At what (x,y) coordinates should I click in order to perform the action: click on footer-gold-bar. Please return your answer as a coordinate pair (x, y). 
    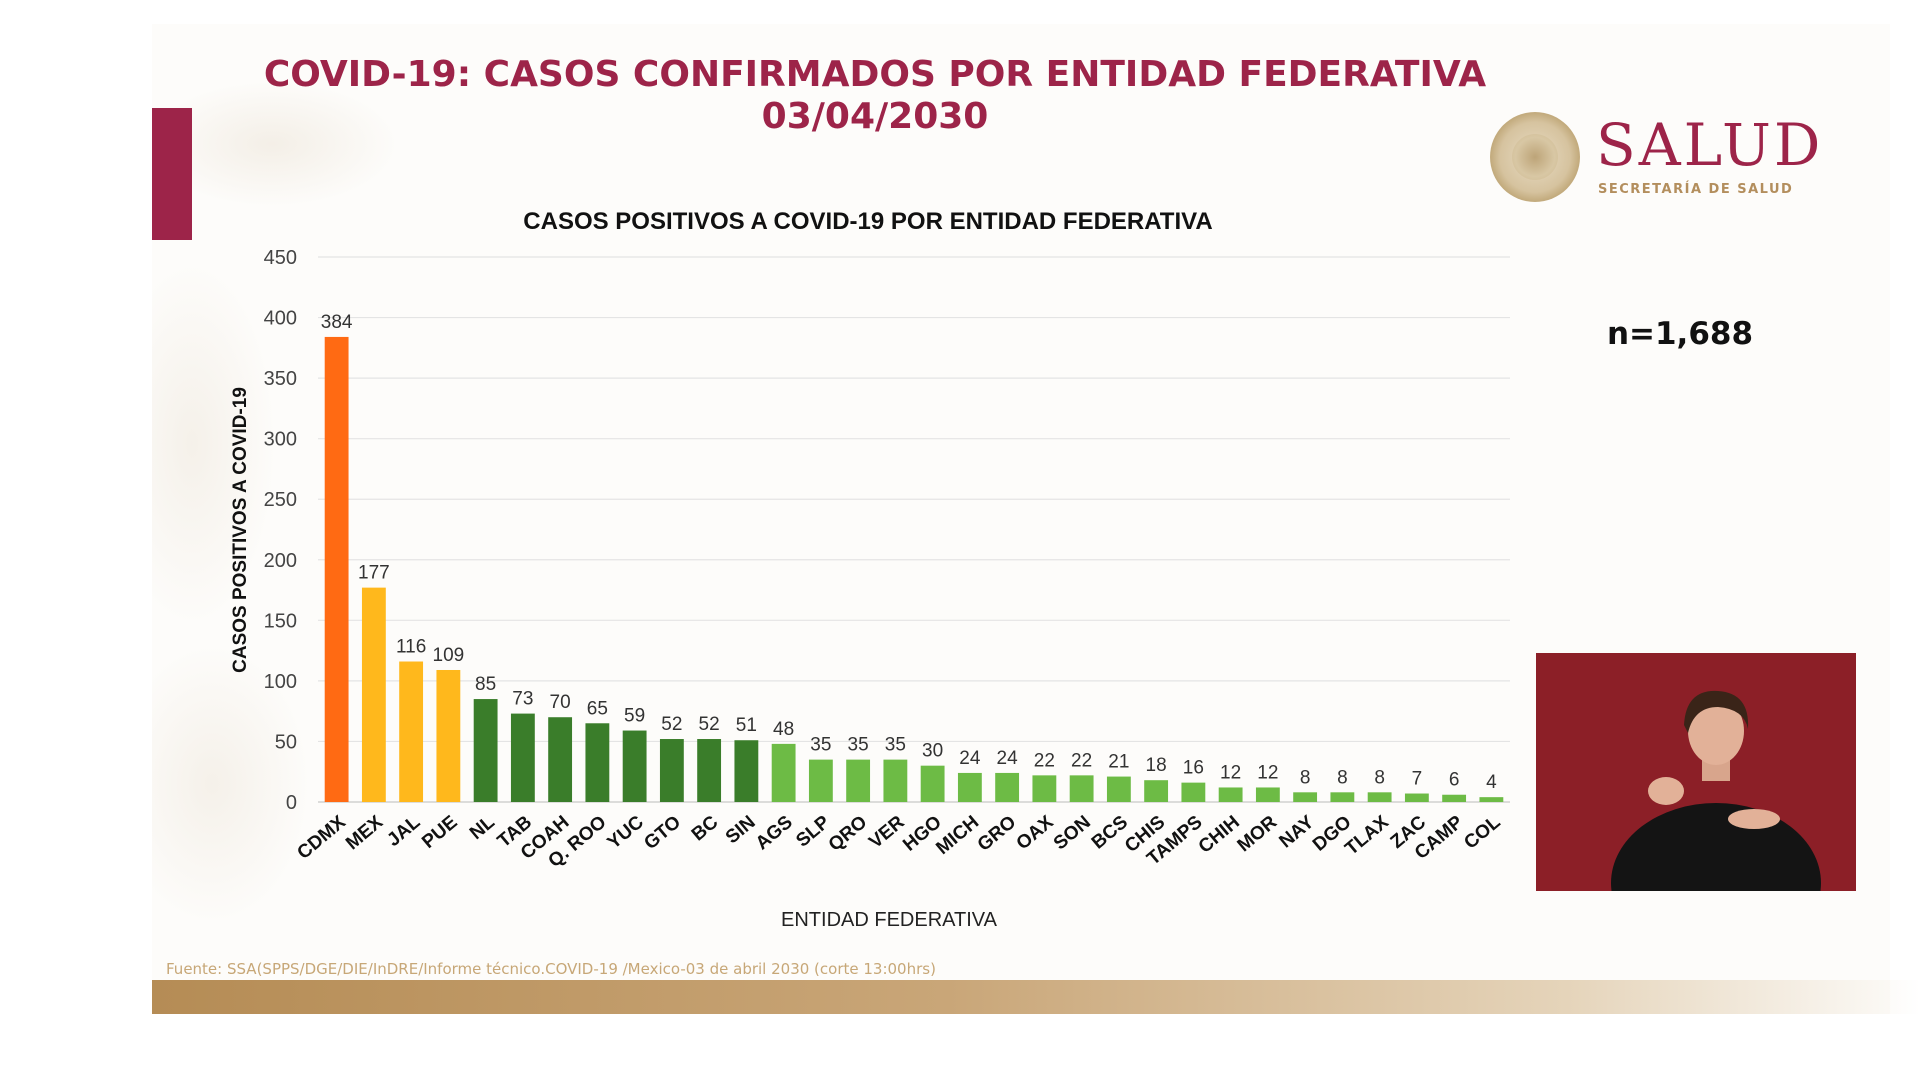
    Looking at the image, I should click on (1036, 997).